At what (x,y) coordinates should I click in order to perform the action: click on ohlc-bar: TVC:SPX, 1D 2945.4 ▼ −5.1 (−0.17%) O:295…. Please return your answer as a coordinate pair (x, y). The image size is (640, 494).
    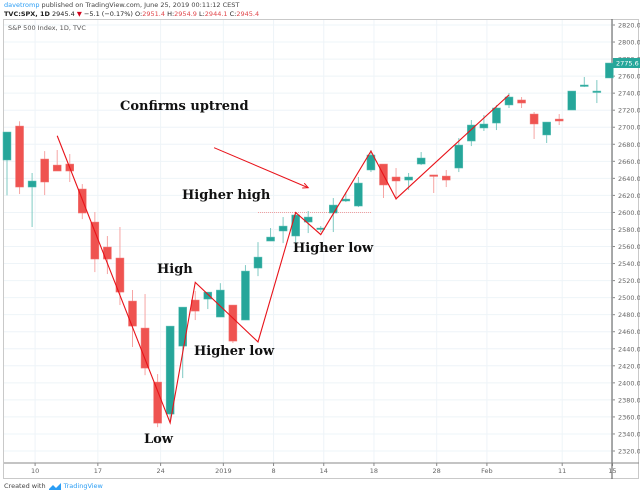
    Looking at the image, I should click on (132, 14).